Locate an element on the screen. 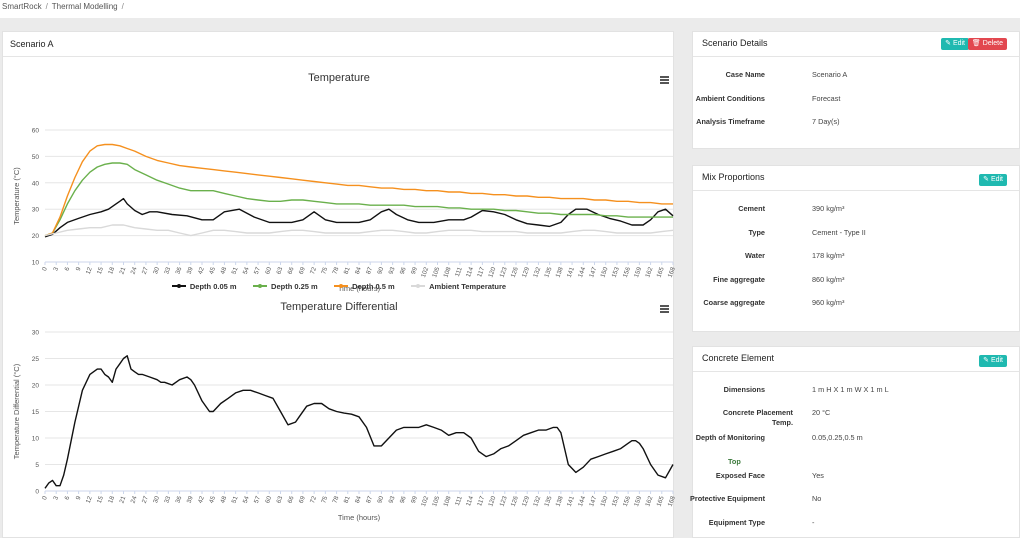 The width and height of the screenshot is (1020, 538). x-tick-label: 147 is located at coordinates (593, 272).